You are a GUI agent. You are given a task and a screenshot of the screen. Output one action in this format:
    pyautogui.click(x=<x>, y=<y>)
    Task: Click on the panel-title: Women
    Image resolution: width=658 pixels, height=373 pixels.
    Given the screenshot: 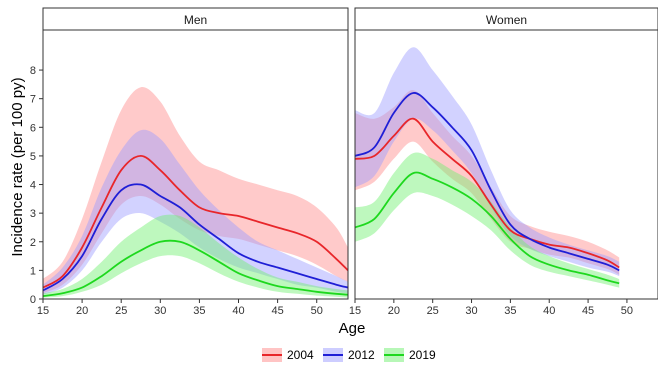 What is the action you would take?
    pyautogui.click(x=506, y=20)
    